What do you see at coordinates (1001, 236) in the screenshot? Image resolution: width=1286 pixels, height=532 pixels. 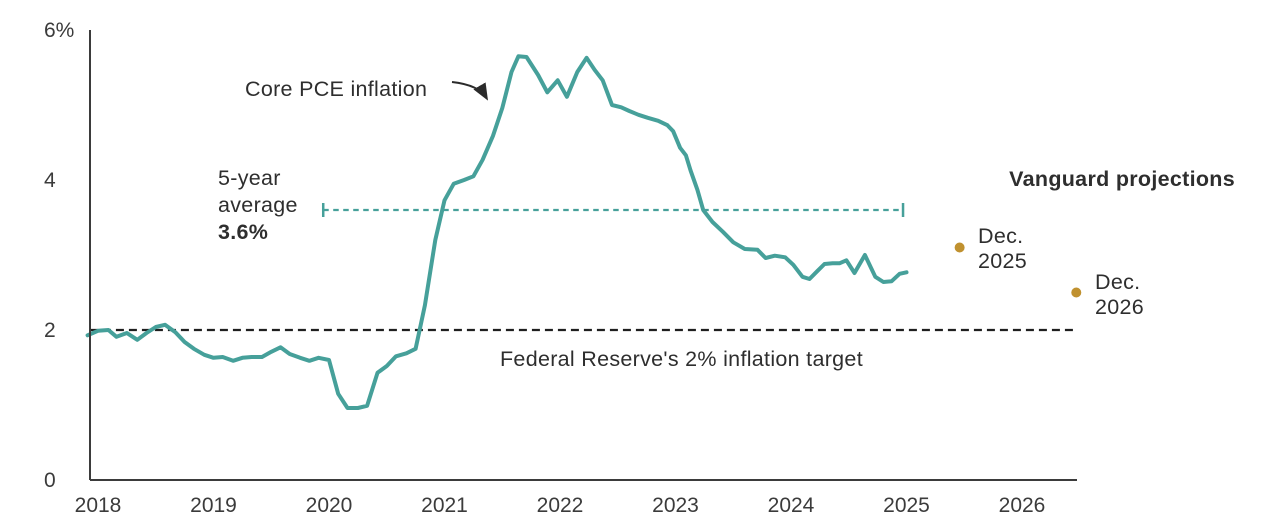 I see `projection-label-dec-2025-line1: Dec.` at bounding box center [1001, 236].